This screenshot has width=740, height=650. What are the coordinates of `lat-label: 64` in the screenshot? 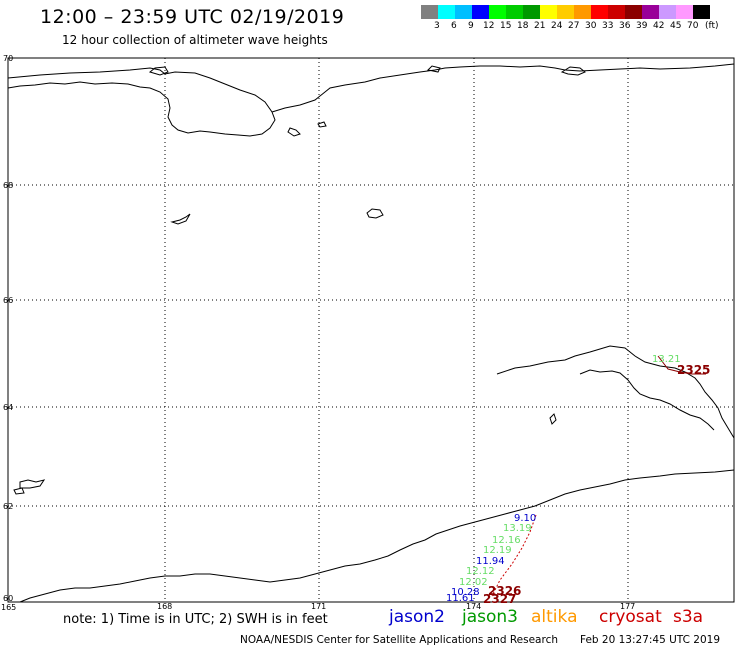 It's located at (8, 407).